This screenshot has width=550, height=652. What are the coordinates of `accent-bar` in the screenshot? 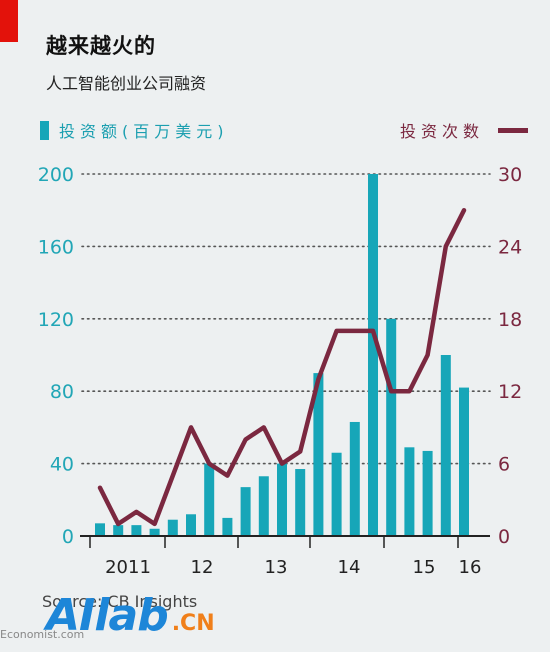 It's located at (9, 21).